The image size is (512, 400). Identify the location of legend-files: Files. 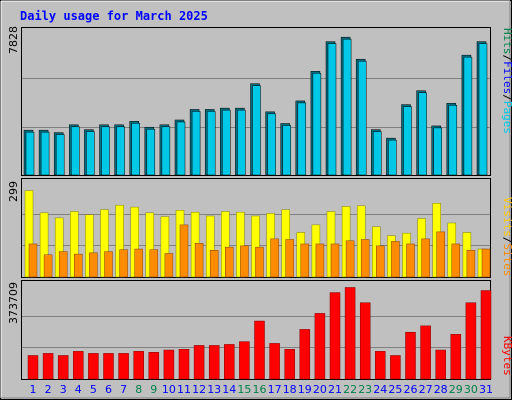
(506, 77).